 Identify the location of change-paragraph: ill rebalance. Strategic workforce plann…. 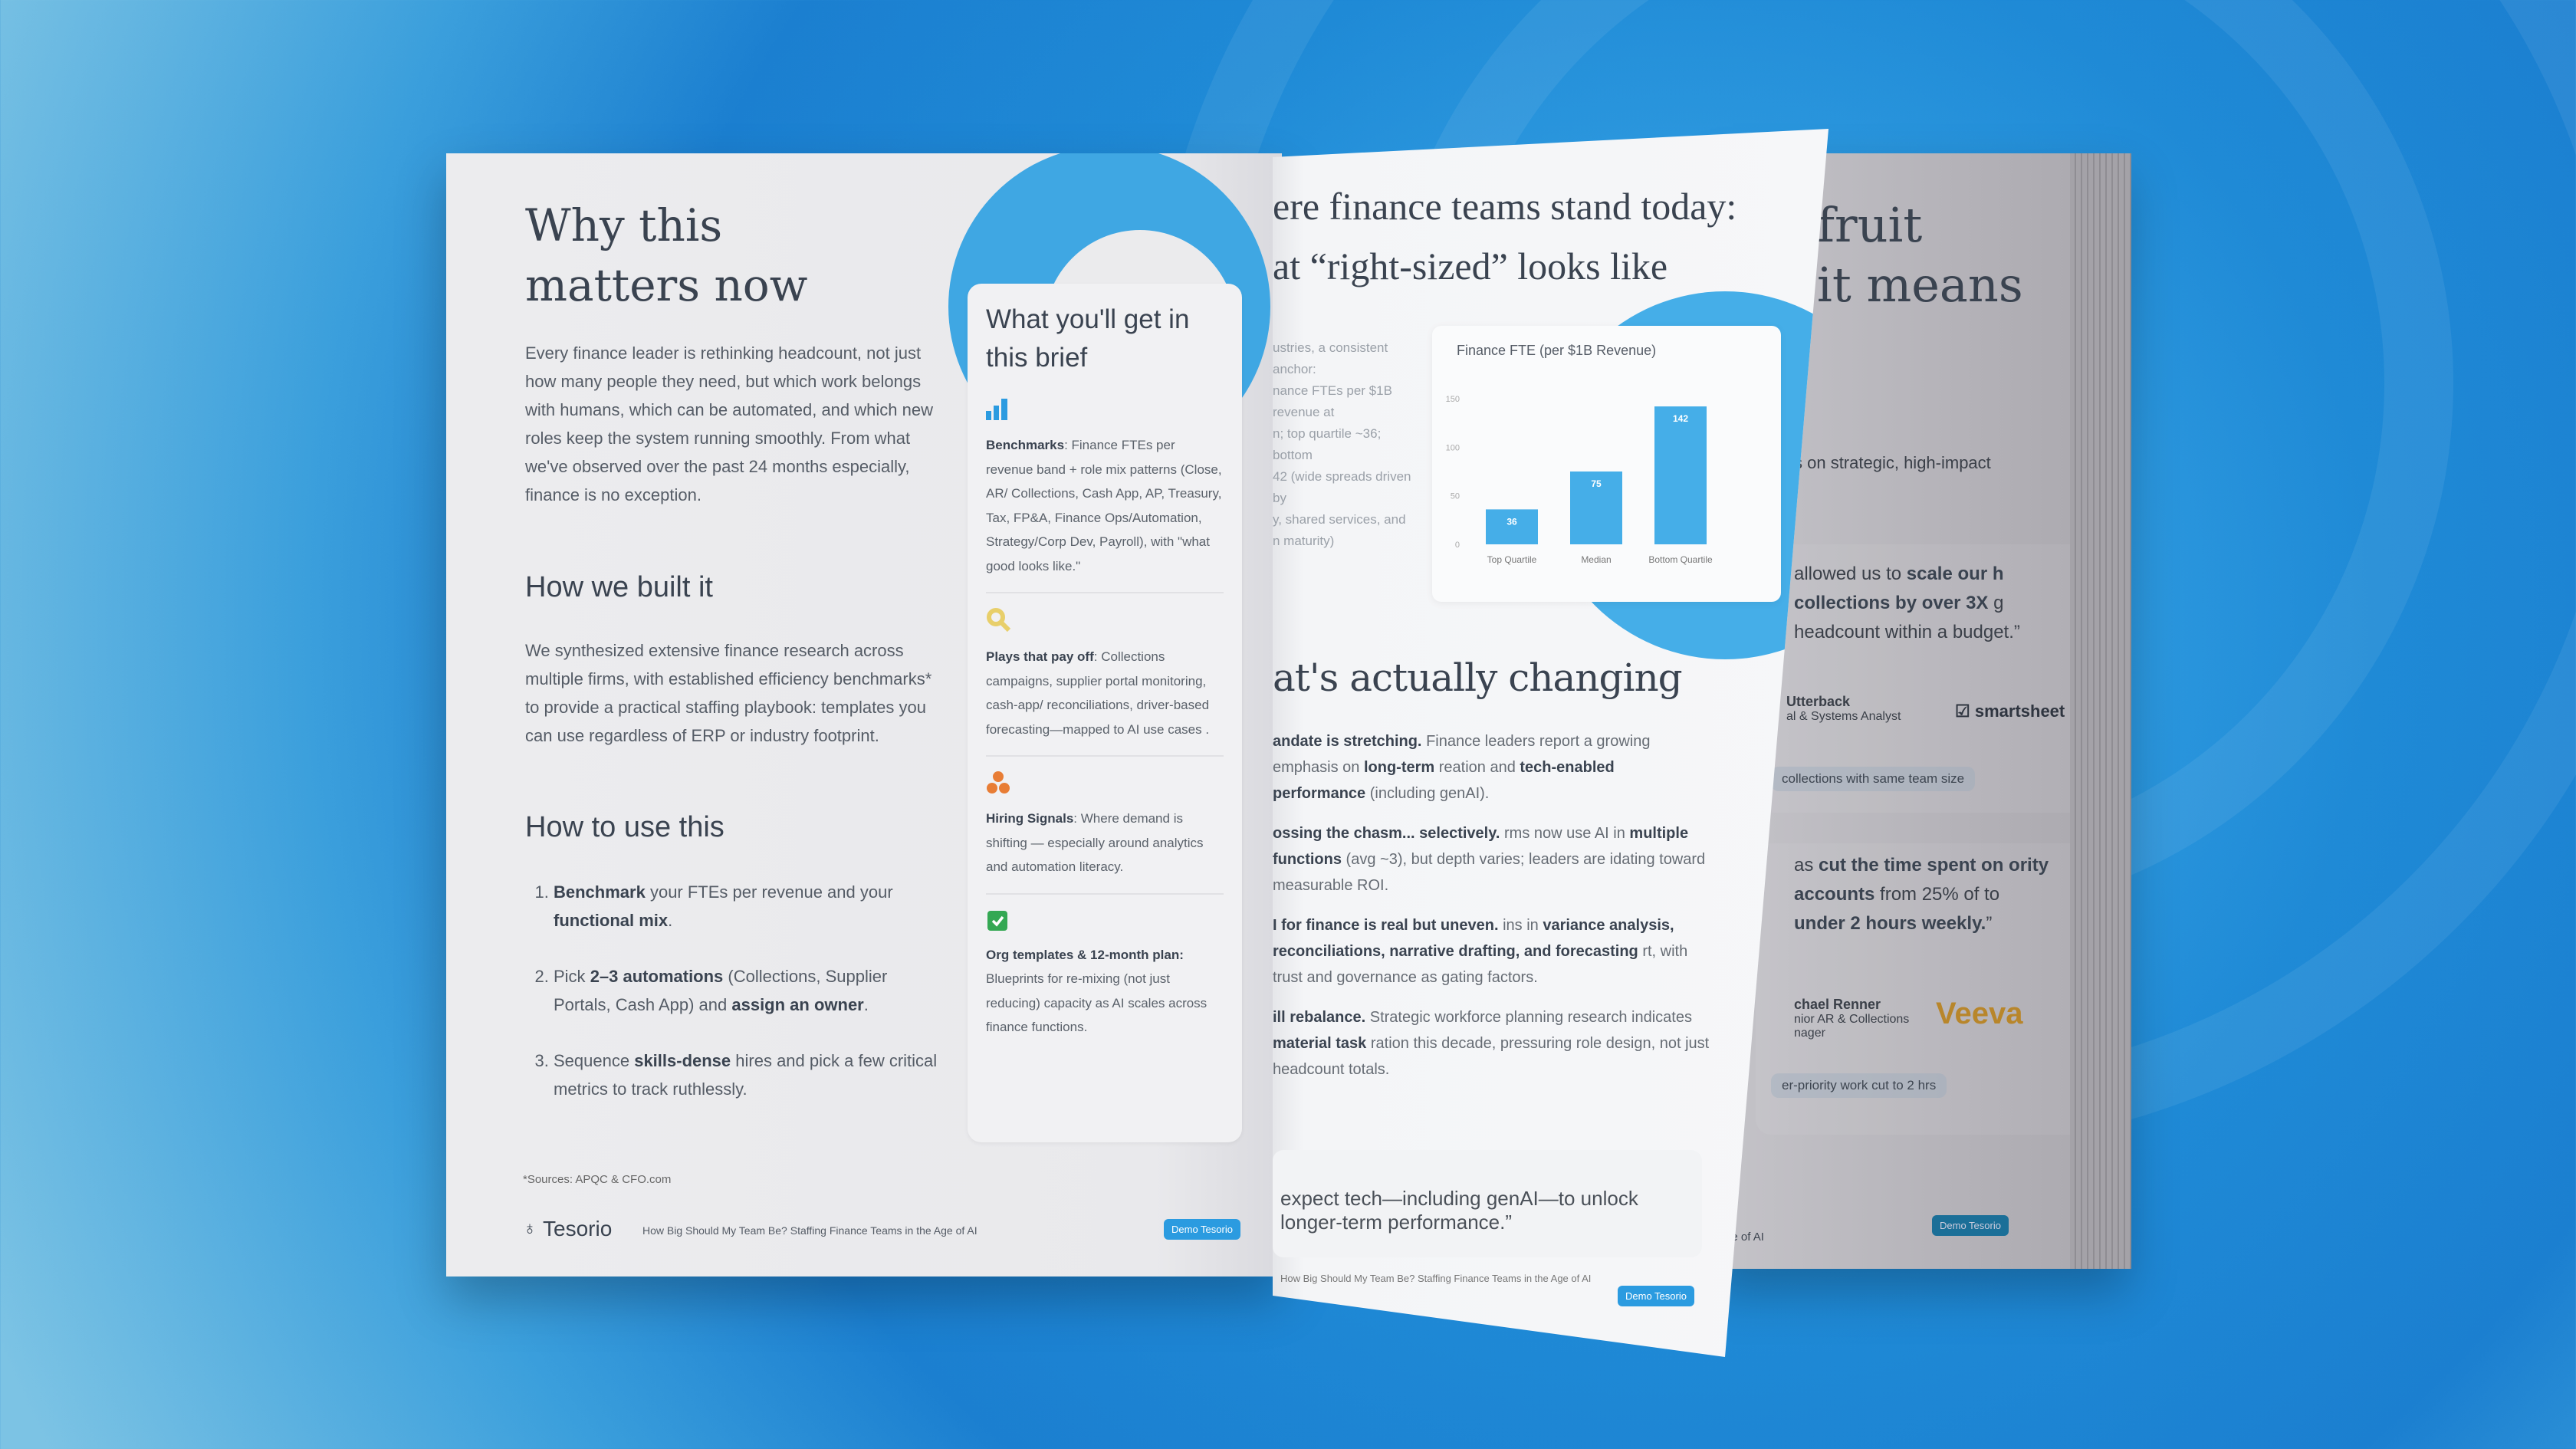
(1492, 1044).